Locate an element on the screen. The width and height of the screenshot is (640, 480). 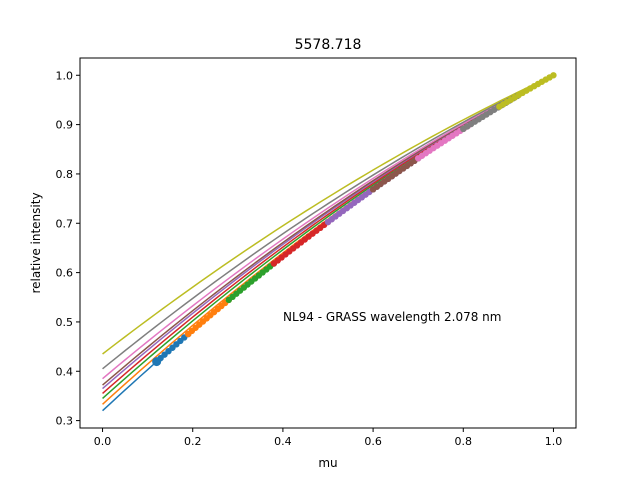
y-tick-label: 0.6 is located at coordinates (65, 273).